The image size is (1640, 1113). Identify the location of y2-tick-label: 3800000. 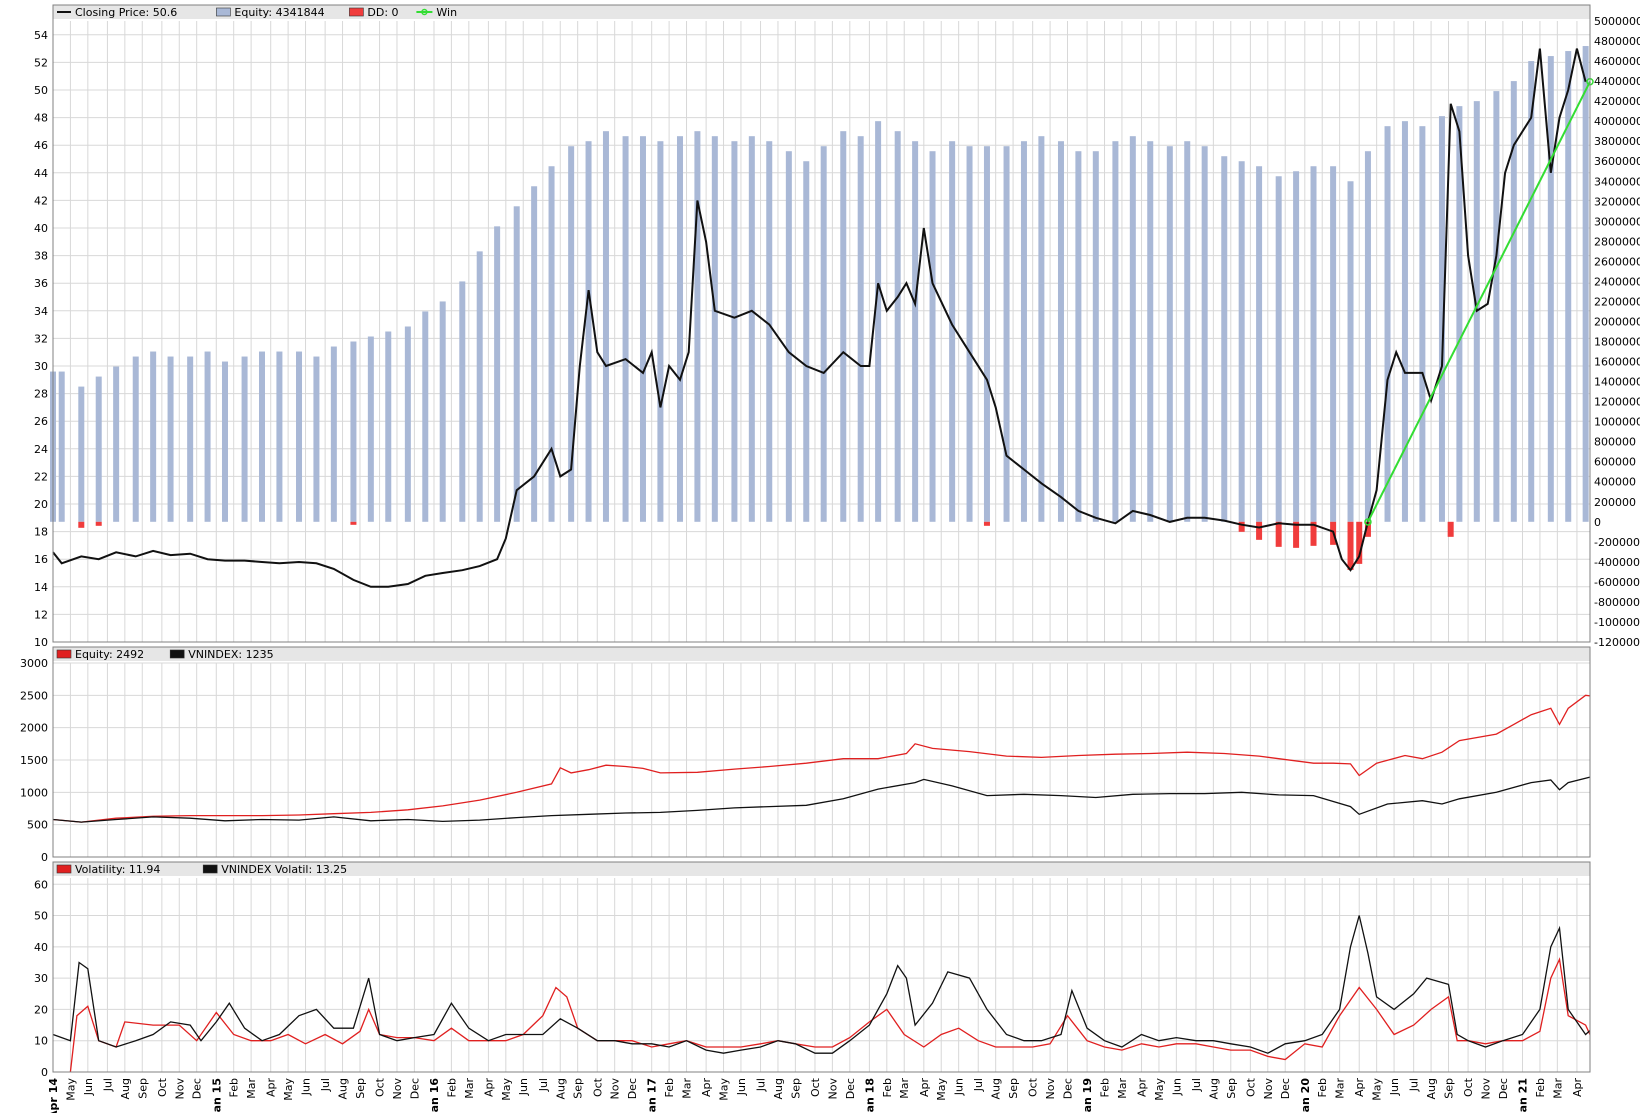
(1617, 141).